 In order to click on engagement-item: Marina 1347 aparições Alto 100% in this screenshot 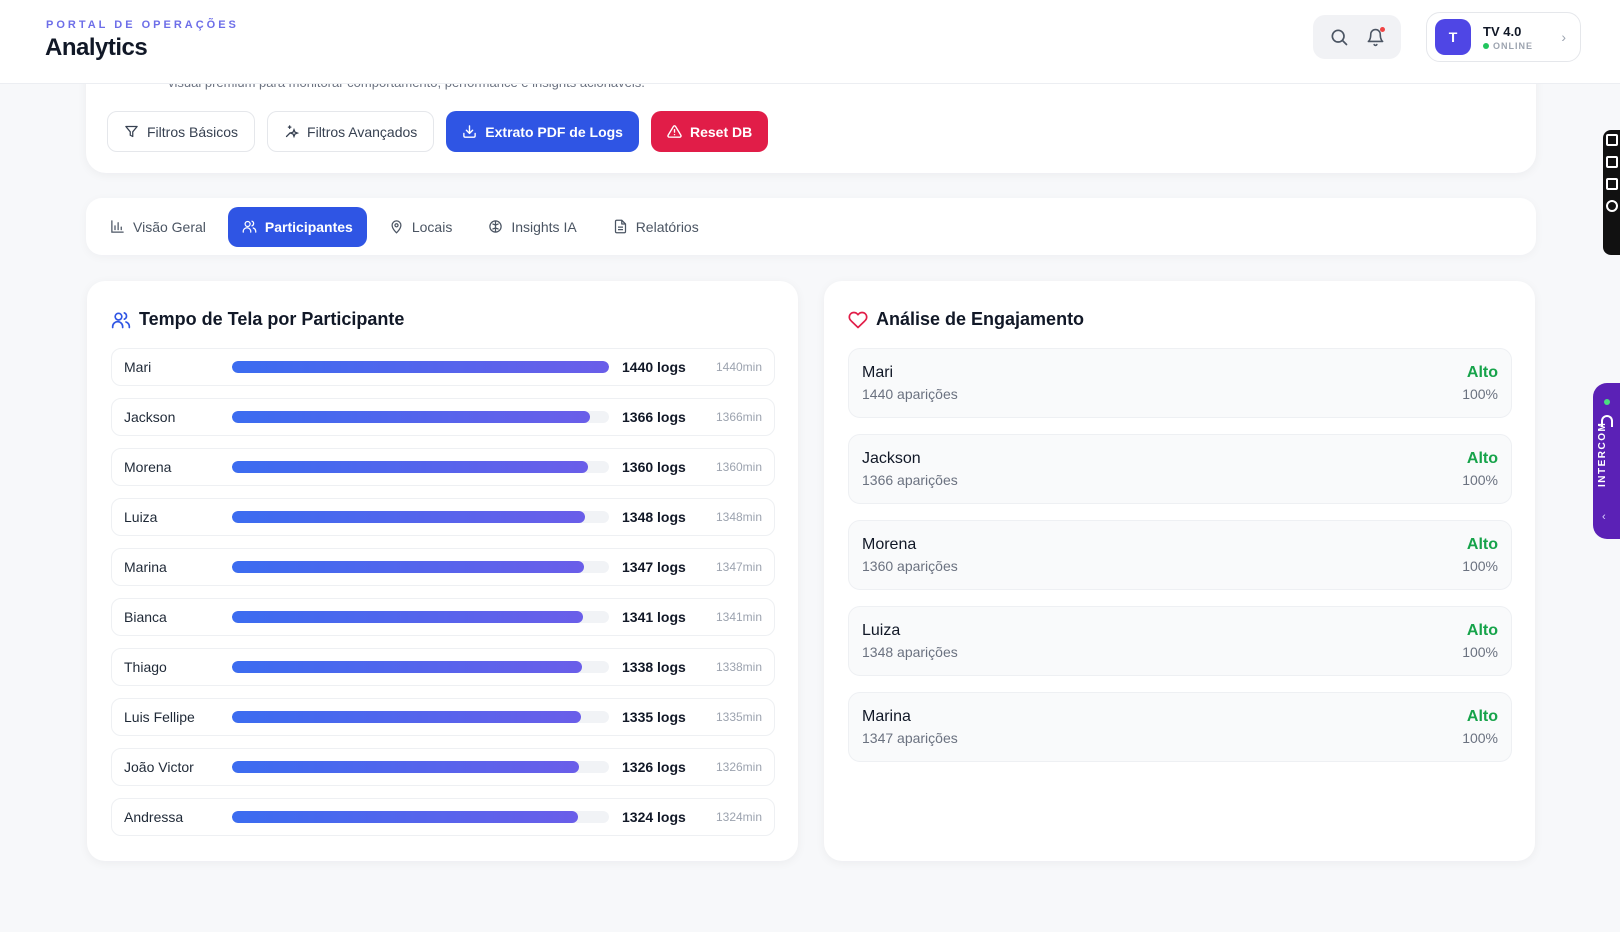, I will do `click(1180, 727)`.